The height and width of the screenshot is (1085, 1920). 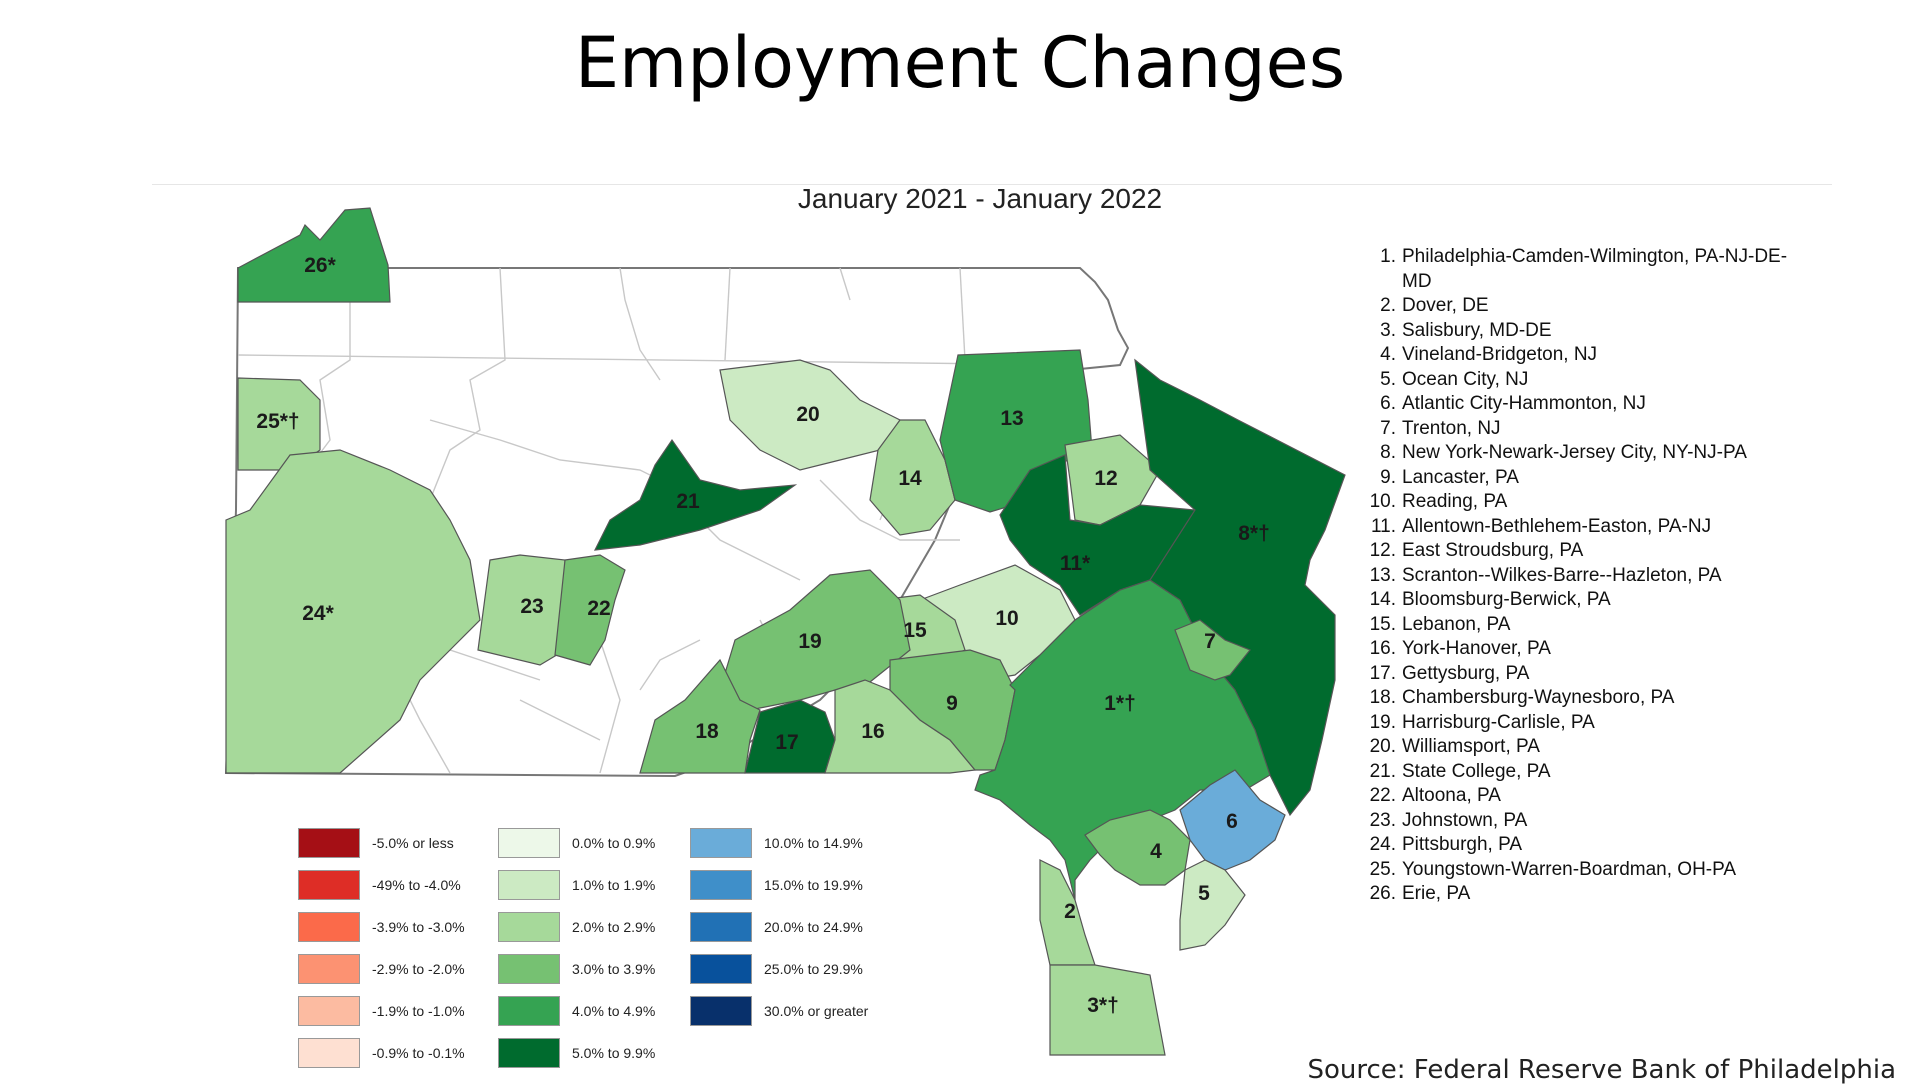 I want to click on legend-label: -1.9% to -1.0%, so click(x=418, y=1011).